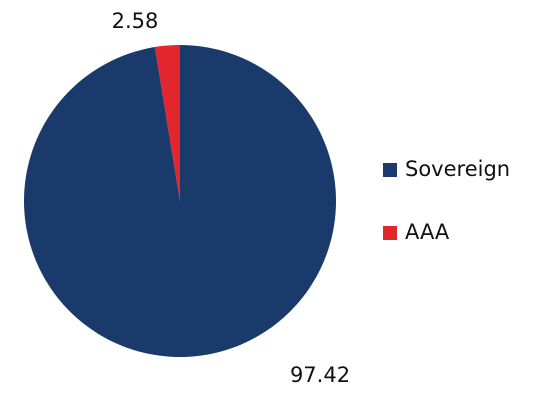 Image resolution: width=554 pixels, height=400 pixels. I want to click on legend-label: Sovereign, so click(457, 169).